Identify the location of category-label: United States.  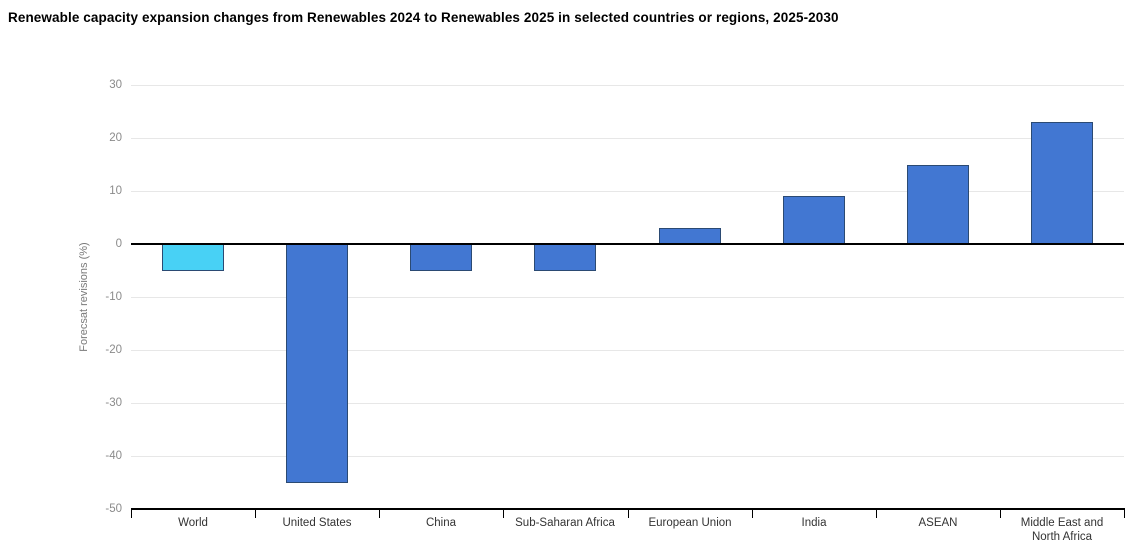
(317, 523).